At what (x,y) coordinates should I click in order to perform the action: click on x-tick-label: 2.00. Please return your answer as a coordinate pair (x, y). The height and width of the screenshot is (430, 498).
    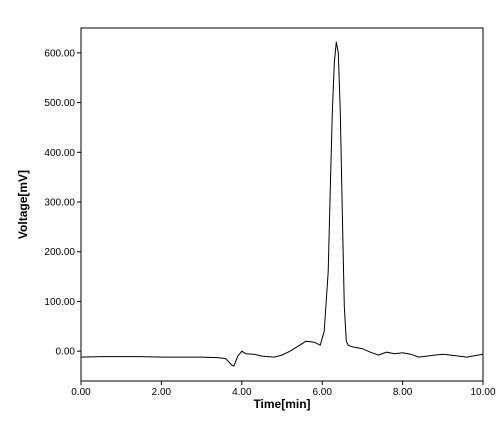
    Looking at the image, I should click on (162, 392).